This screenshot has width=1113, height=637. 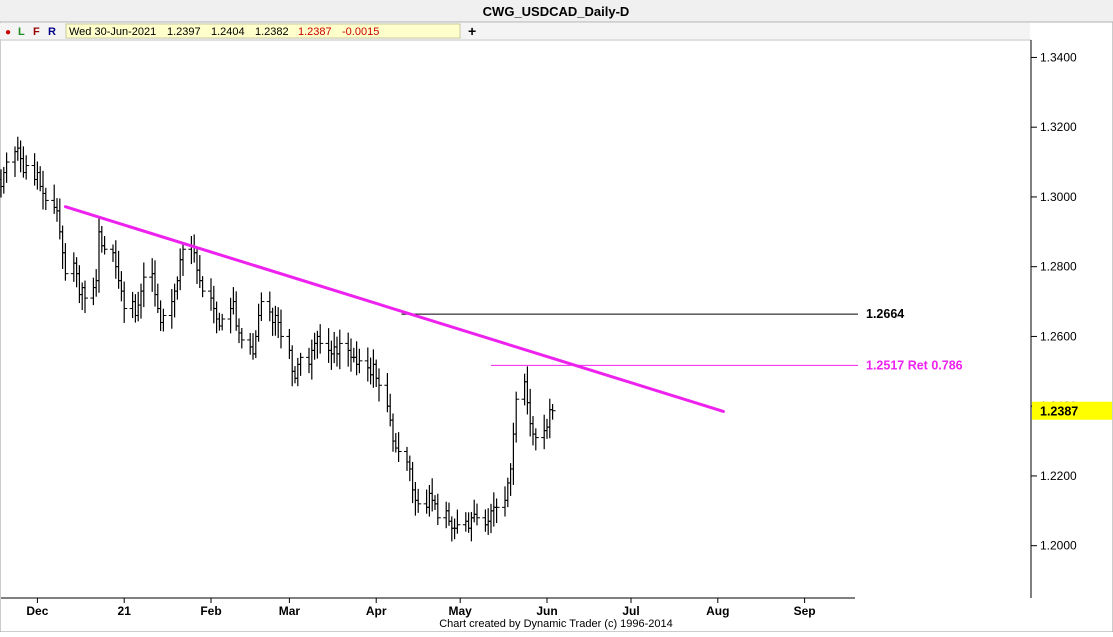 What do you see at coordinates (315, 32) in the screenshot?
I see `quote-close: 1.2387` at bounding box center [315, 32].